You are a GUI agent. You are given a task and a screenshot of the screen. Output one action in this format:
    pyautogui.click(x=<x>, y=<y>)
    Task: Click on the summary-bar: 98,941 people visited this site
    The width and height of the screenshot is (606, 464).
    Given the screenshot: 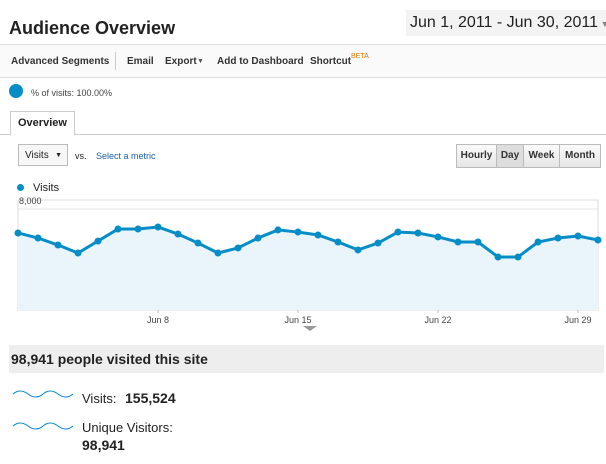 What is the action you would take?
    pyautogui.click(x=306, y=359)
    